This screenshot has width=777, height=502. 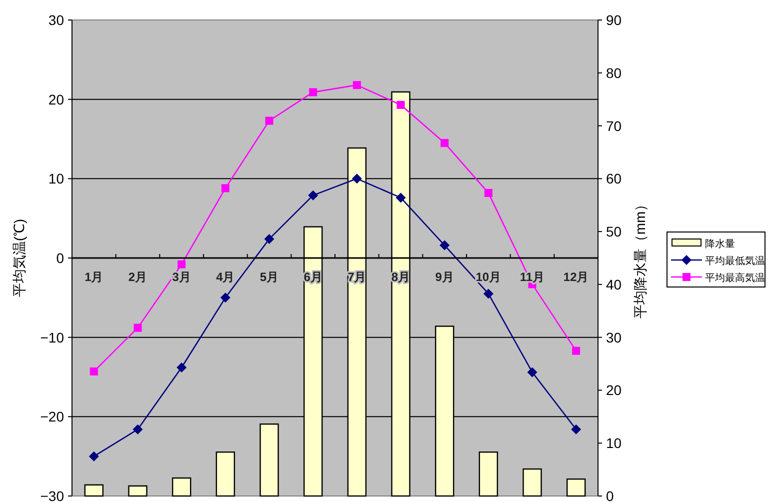 I want to click on y-axis-title: 平均気温(℃), so click(x=19, y=258).